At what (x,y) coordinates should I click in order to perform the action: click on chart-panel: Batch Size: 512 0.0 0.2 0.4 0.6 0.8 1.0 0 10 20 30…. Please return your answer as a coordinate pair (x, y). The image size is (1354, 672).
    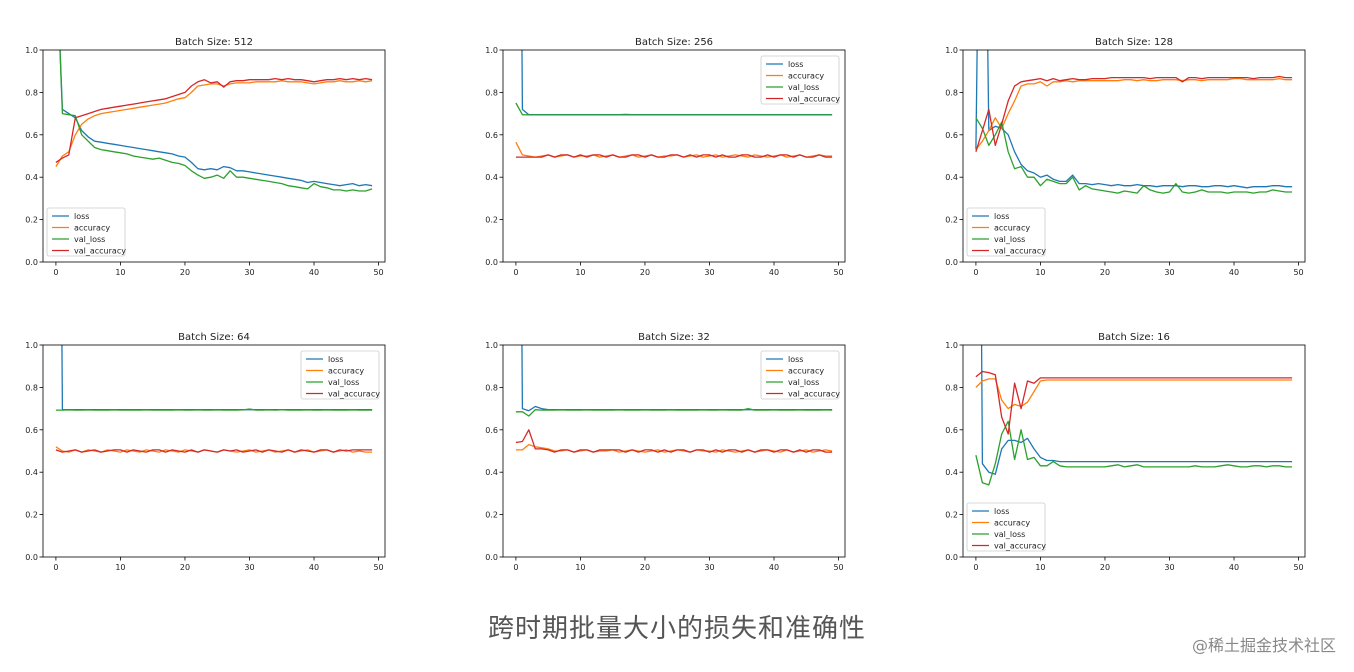
    Looking at the image, I should click on (205, 157).